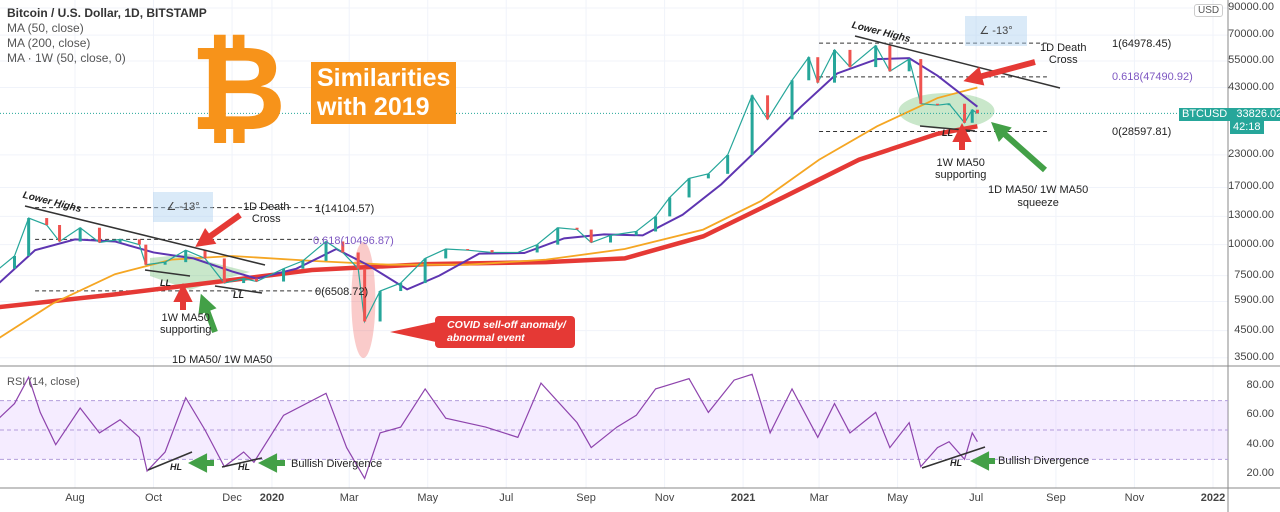  Describe the element at coordinates (45, 28) in the screenshot. I see `legend-ma50: MA (50, close)` at that location.